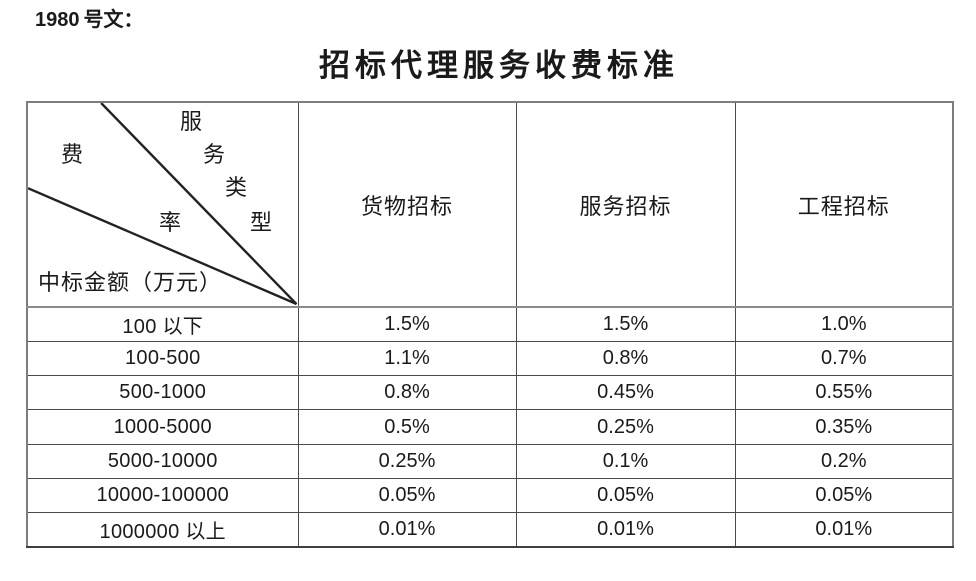 This screenshot has width=976, height=581. What do you see at coordinates (162, 324) in the screenshot?
I see `amount-range-cell: 100 以下` at bounding box center [162, 324].